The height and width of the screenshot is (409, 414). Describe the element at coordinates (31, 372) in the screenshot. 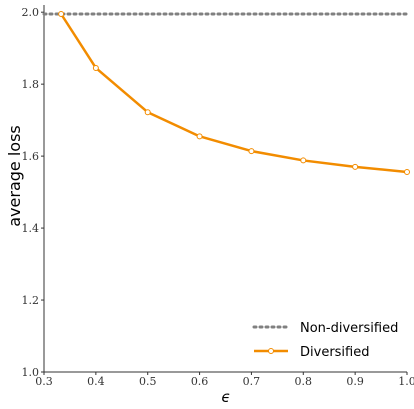

I see `y-tick-label: 1.0` at that location.